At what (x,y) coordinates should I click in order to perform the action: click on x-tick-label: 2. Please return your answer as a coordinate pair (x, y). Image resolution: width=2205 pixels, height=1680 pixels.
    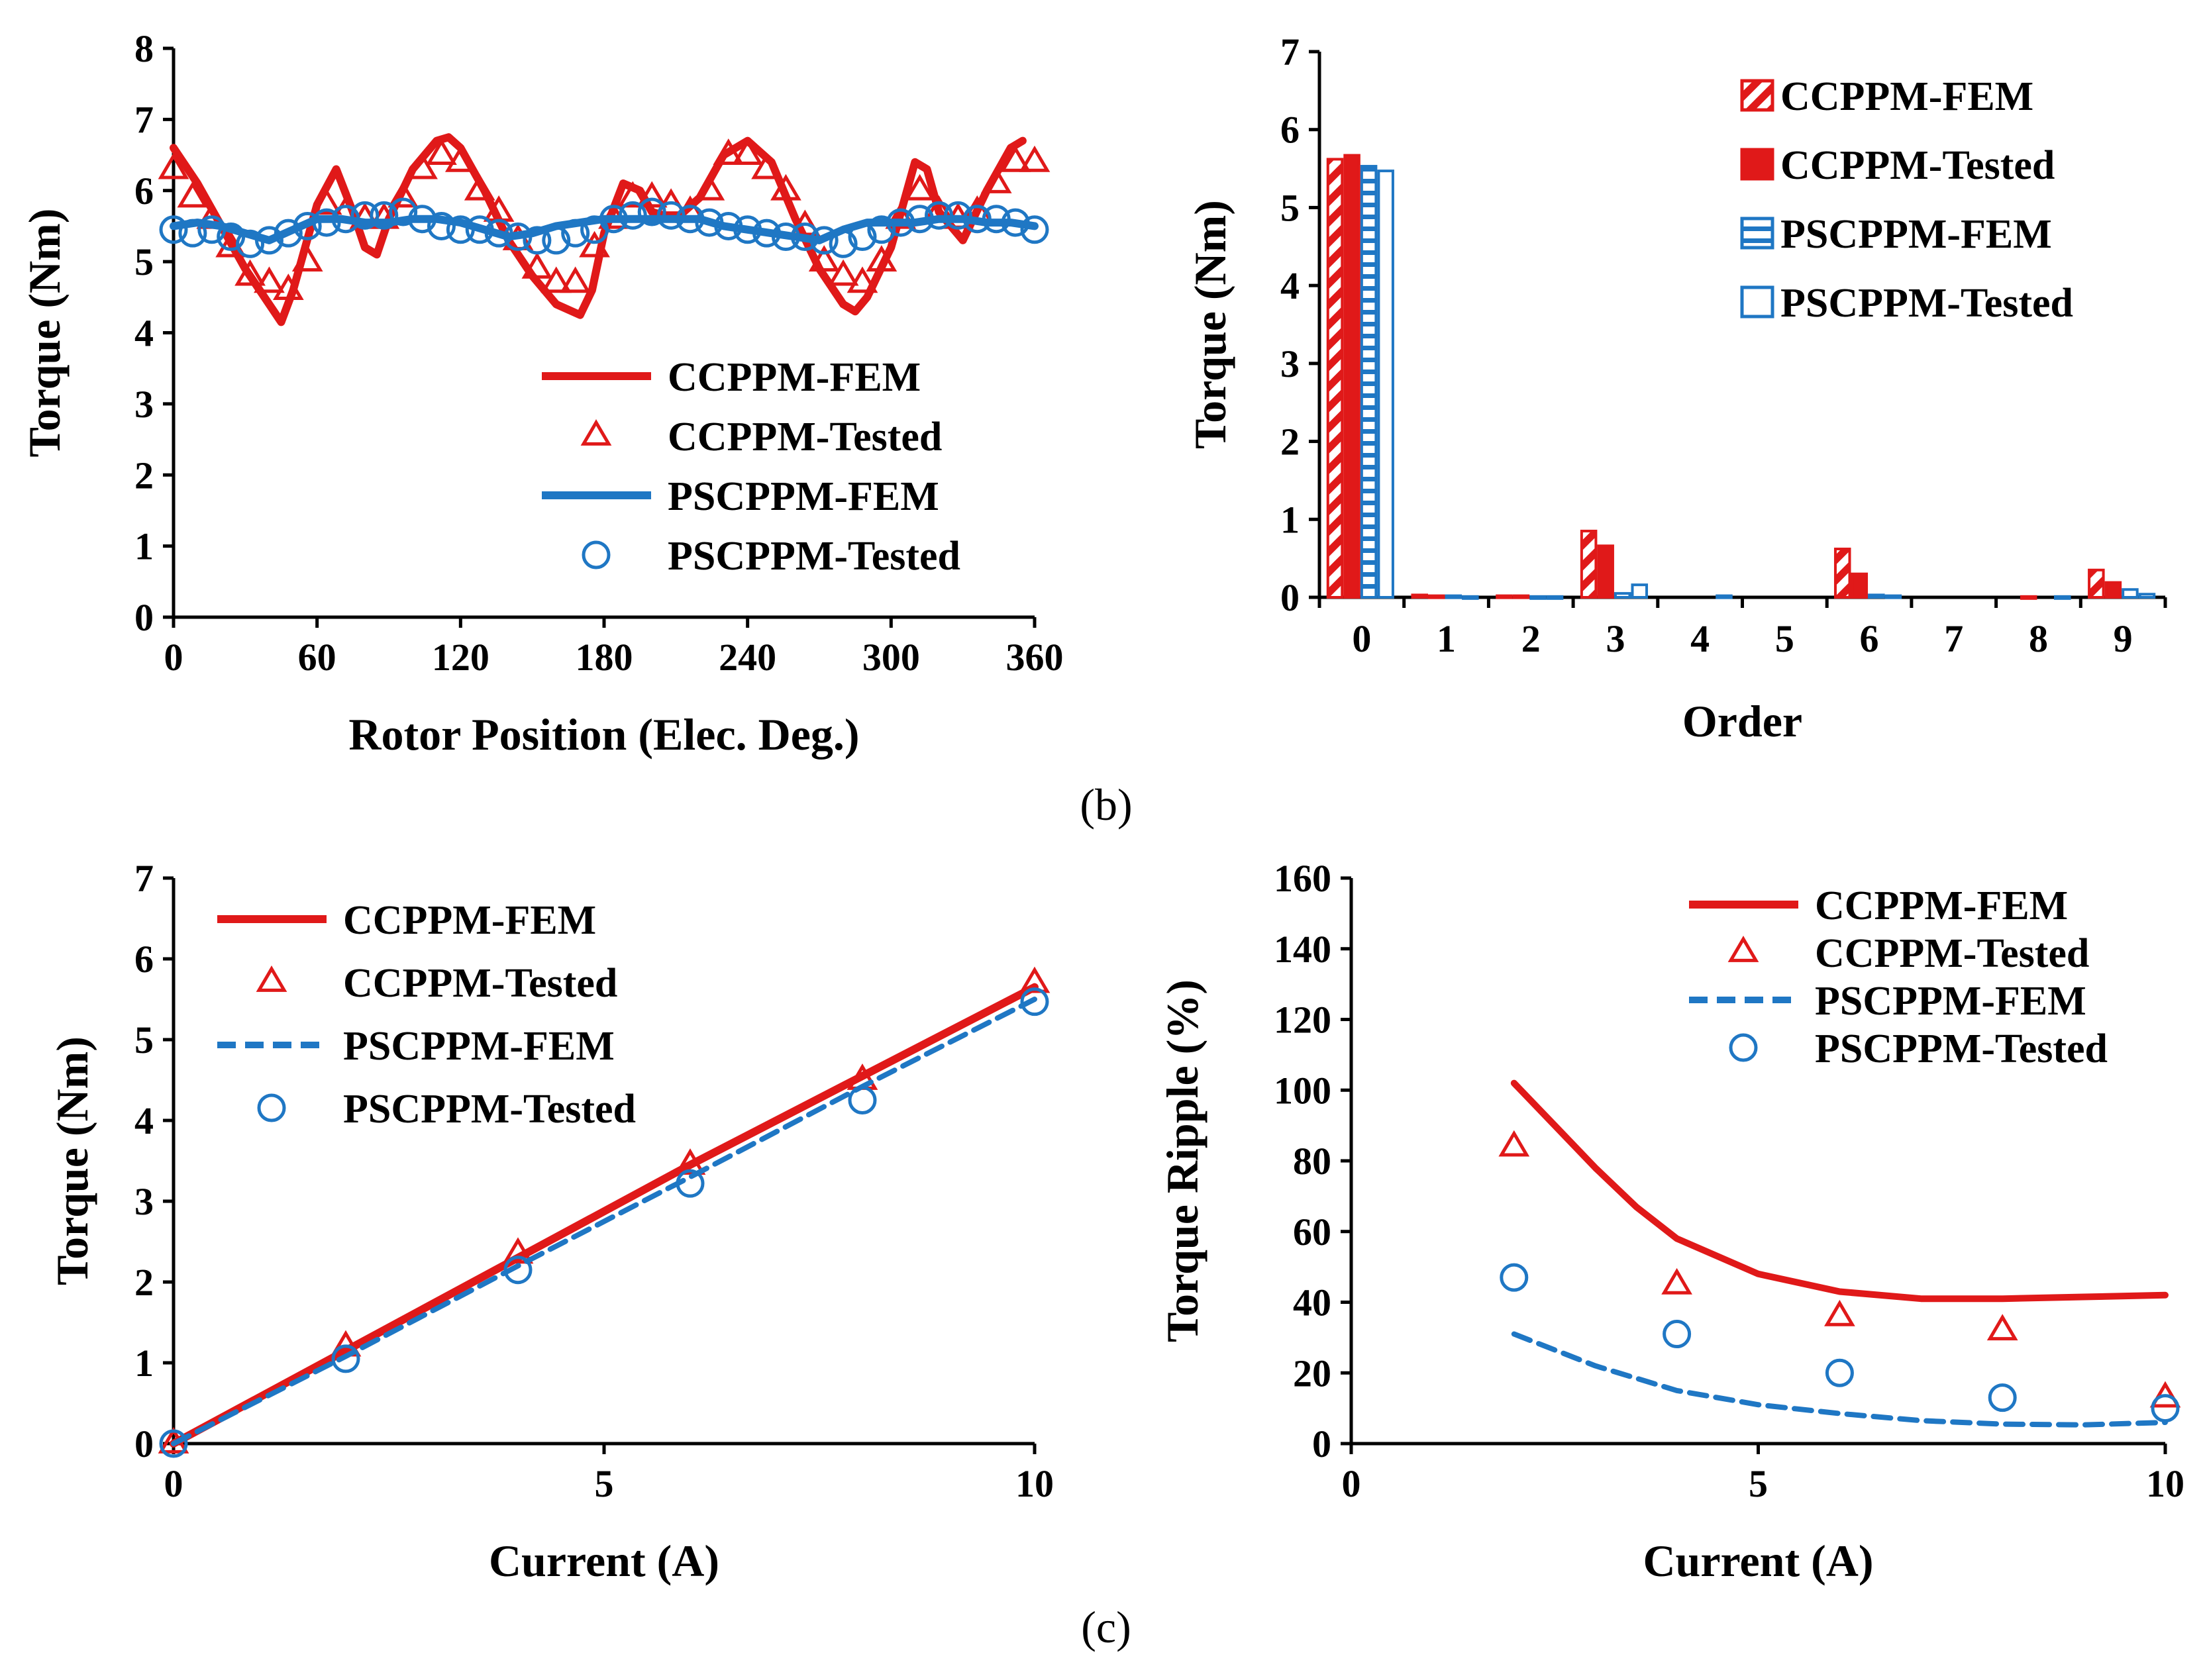
    Looking at the image, I should click on (1531, 638).